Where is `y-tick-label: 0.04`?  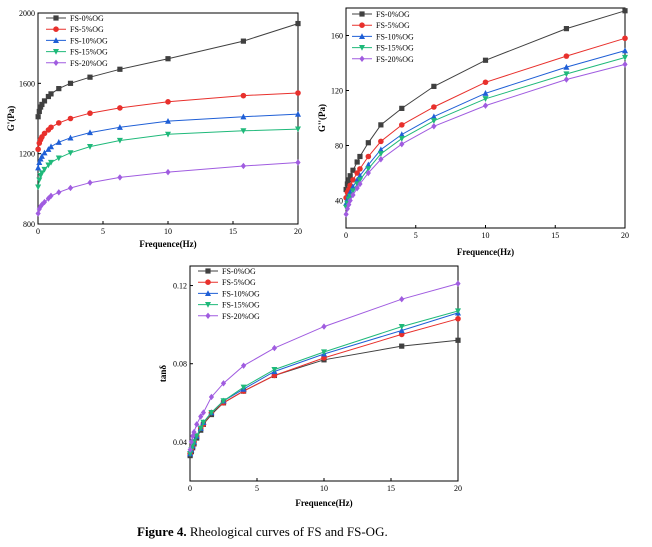 y-tick-label: 0.04 is located at coordinates (180, 442).